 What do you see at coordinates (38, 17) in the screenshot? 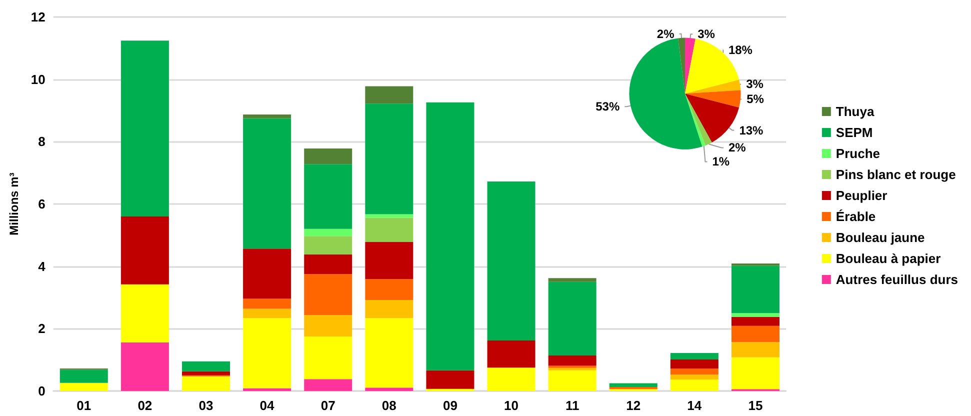
I see `y-tick-label: 12` at bounding box center [38, 17].